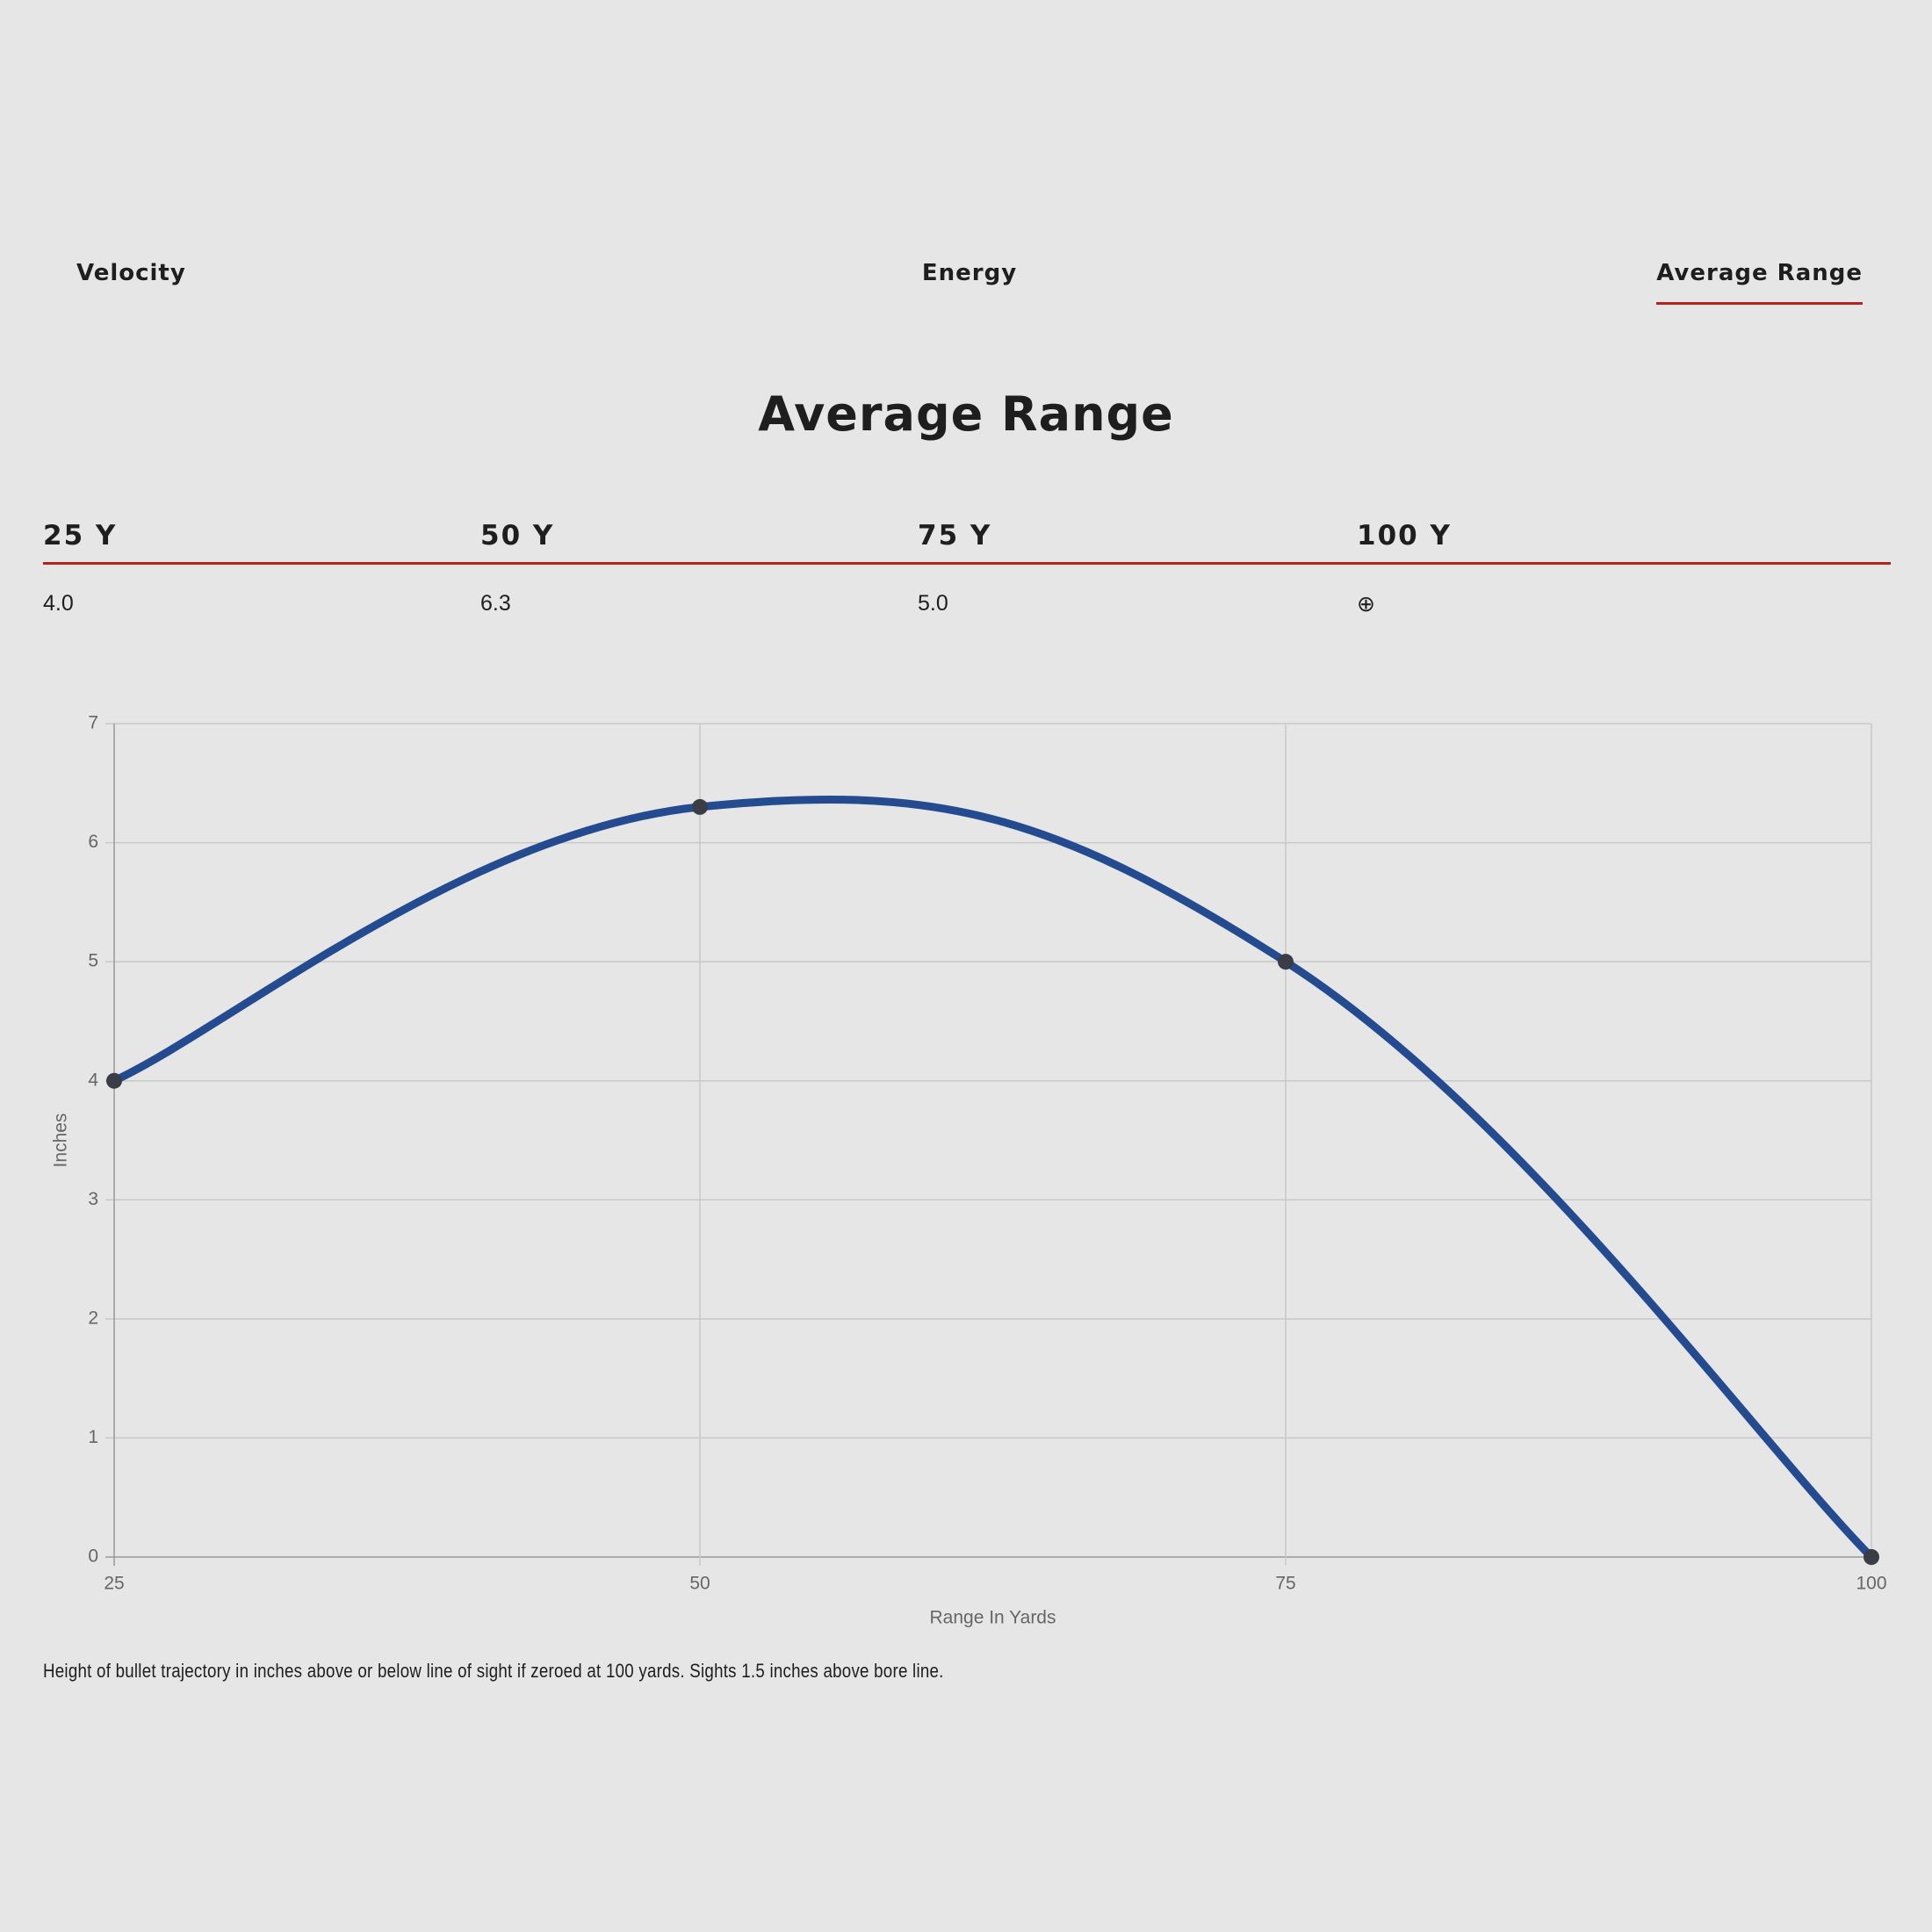 The width and height of the screenshot is (1932, 1932). I want to click on table-header-row: 25 Y 50 Y 75 Y 100 Y, so click(967, 543).